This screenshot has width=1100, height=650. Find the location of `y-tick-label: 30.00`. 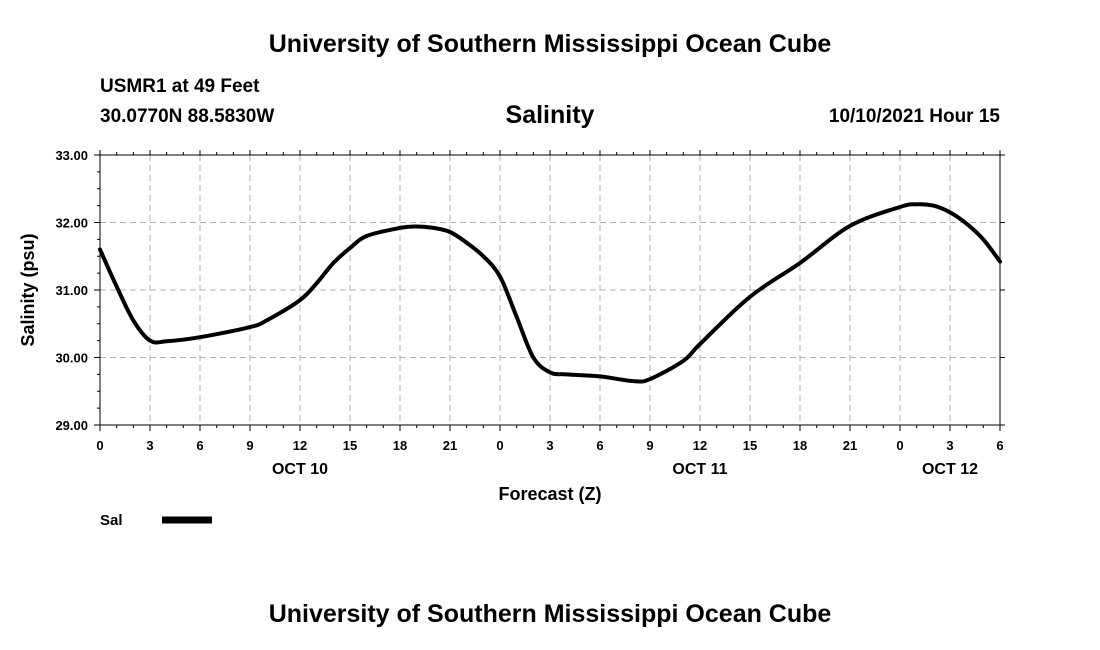

y-tick-label: 30.00 is located at coordinates (71, 358).